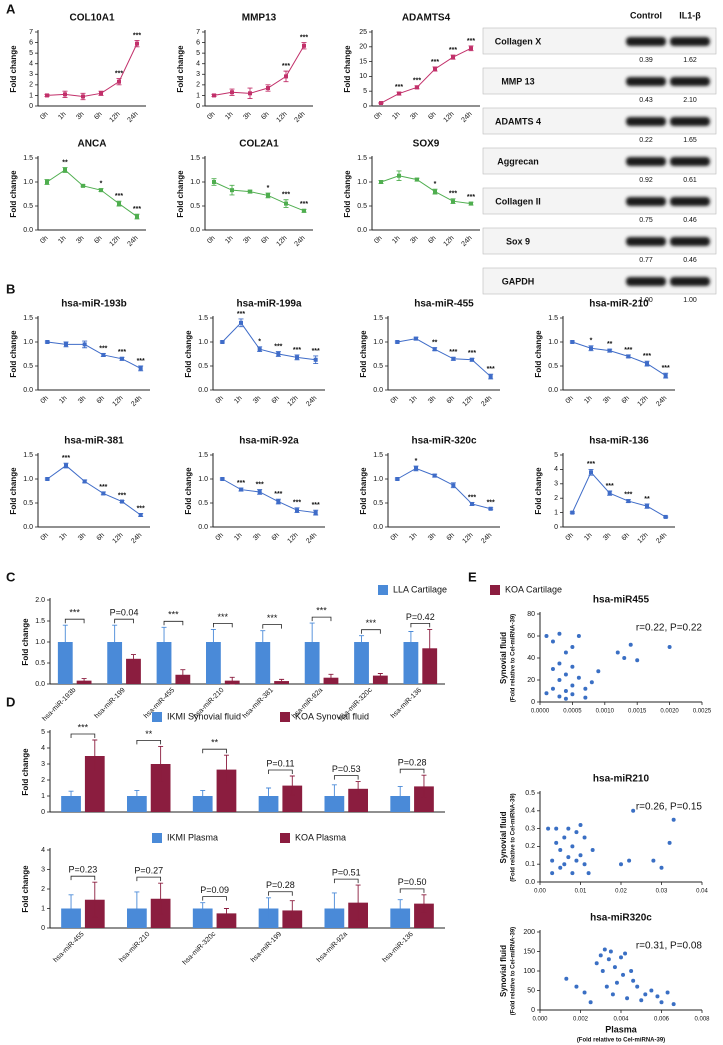 The image size is (723, 1045). I want to click on comparison-label: ***, so click(321, 610).